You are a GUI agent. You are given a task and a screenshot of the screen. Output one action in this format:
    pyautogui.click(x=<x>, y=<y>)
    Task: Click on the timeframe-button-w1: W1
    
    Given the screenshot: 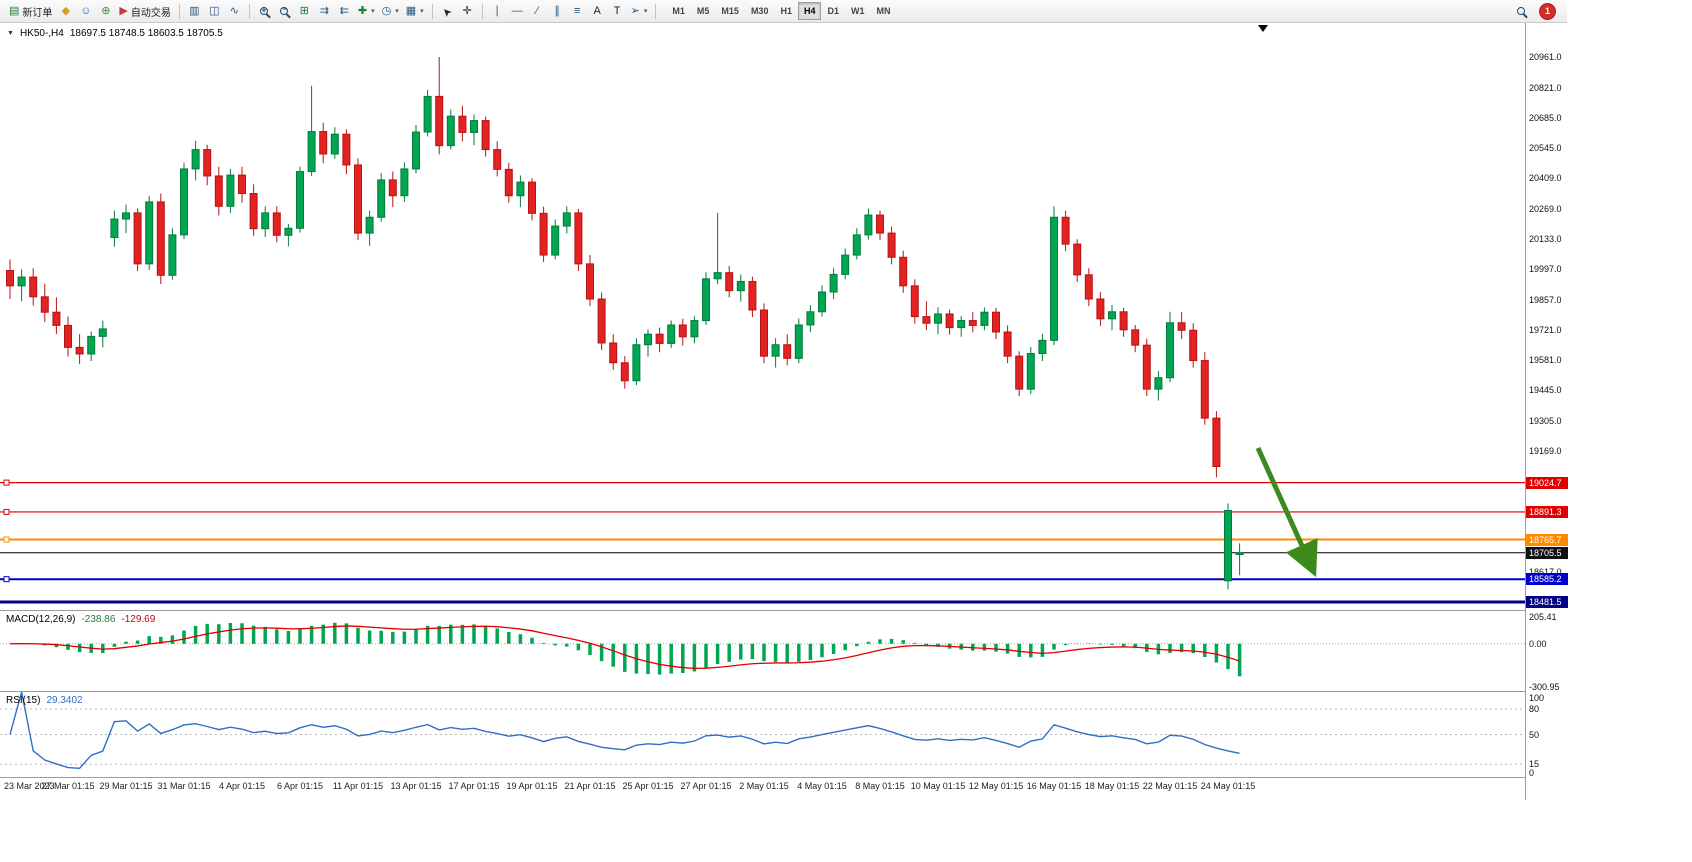 What is the action you would take?
    pyautogui.click(x=858, y=11)
    